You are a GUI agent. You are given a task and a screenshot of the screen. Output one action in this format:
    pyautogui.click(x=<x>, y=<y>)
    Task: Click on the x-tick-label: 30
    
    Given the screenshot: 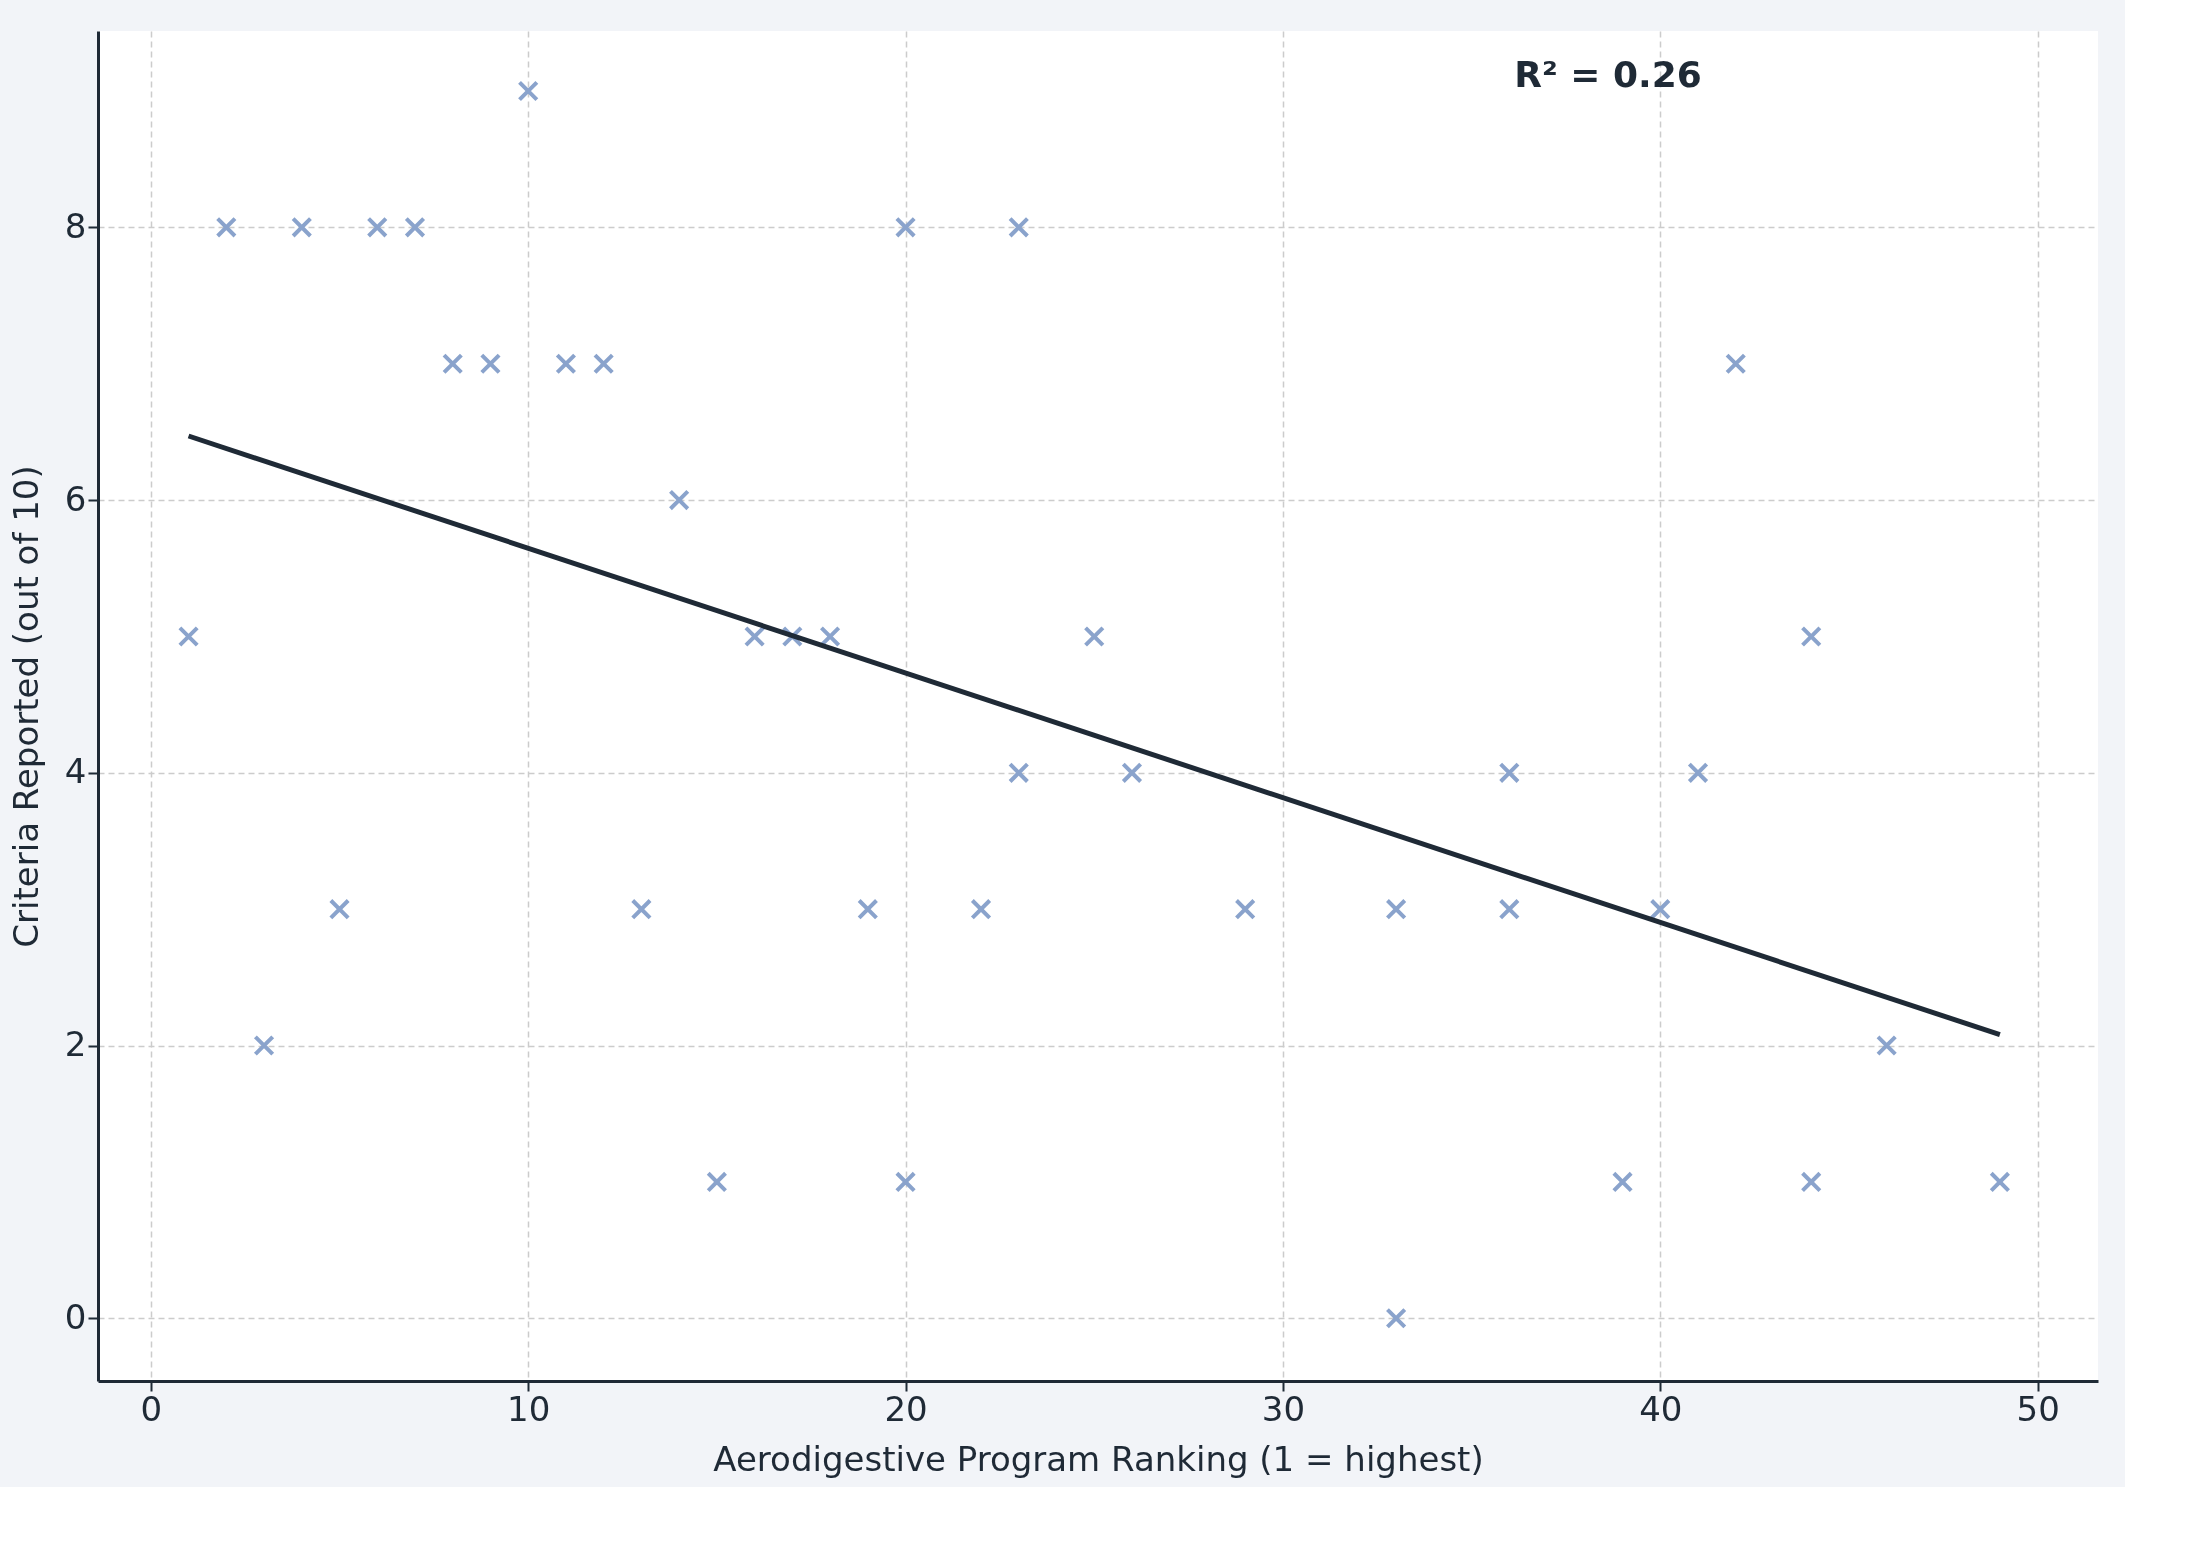 What is the action you would take?
    pyautogui.click(x=1283, y=1408)
    